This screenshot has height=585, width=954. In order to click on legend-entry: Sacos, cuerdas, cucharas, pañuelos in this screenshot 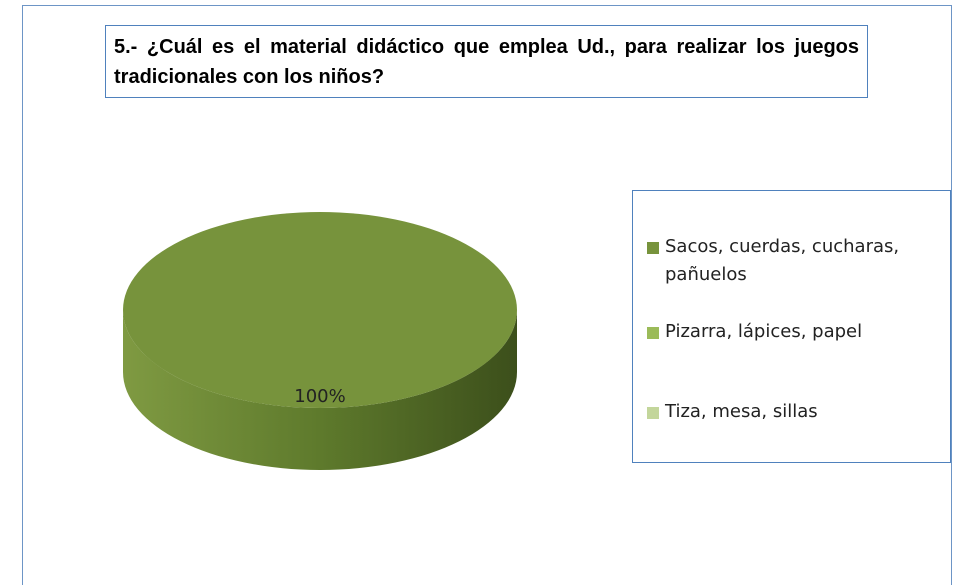, I will do `click(795, 261)`.